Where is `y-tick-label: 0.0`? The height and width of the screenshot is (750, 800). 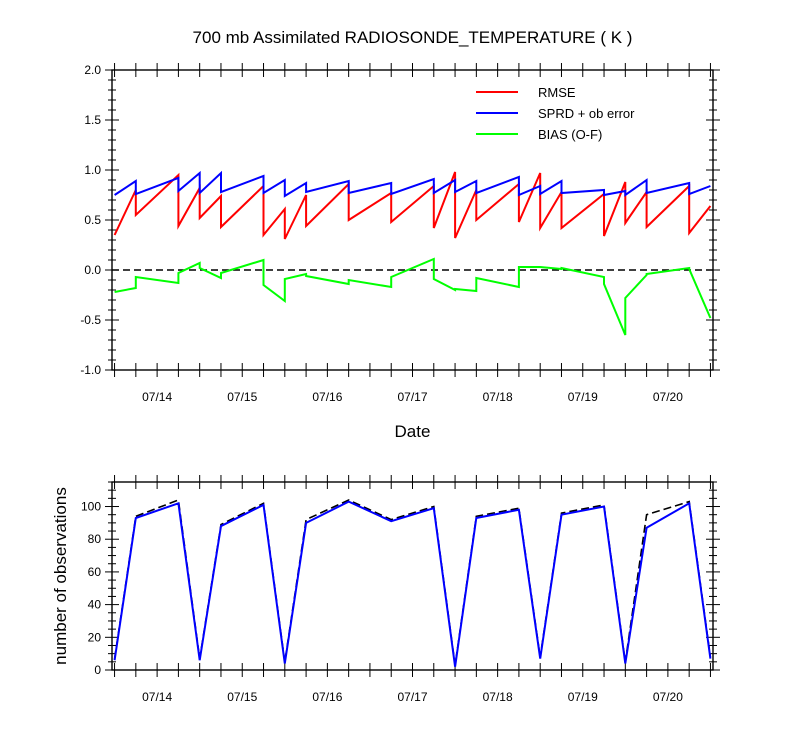 y-tick-label: 0.0 is located at coordinates (92, 270).